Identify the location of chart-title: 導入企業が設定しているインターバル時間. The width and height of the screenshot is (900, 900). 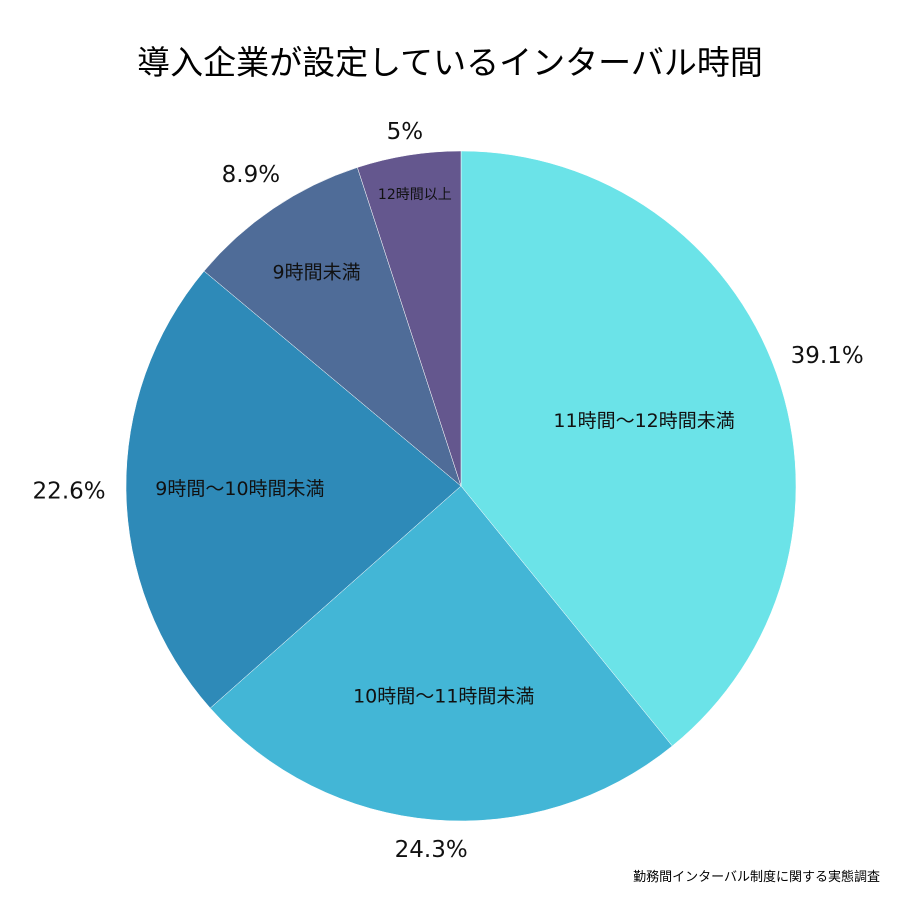
(450, 62).